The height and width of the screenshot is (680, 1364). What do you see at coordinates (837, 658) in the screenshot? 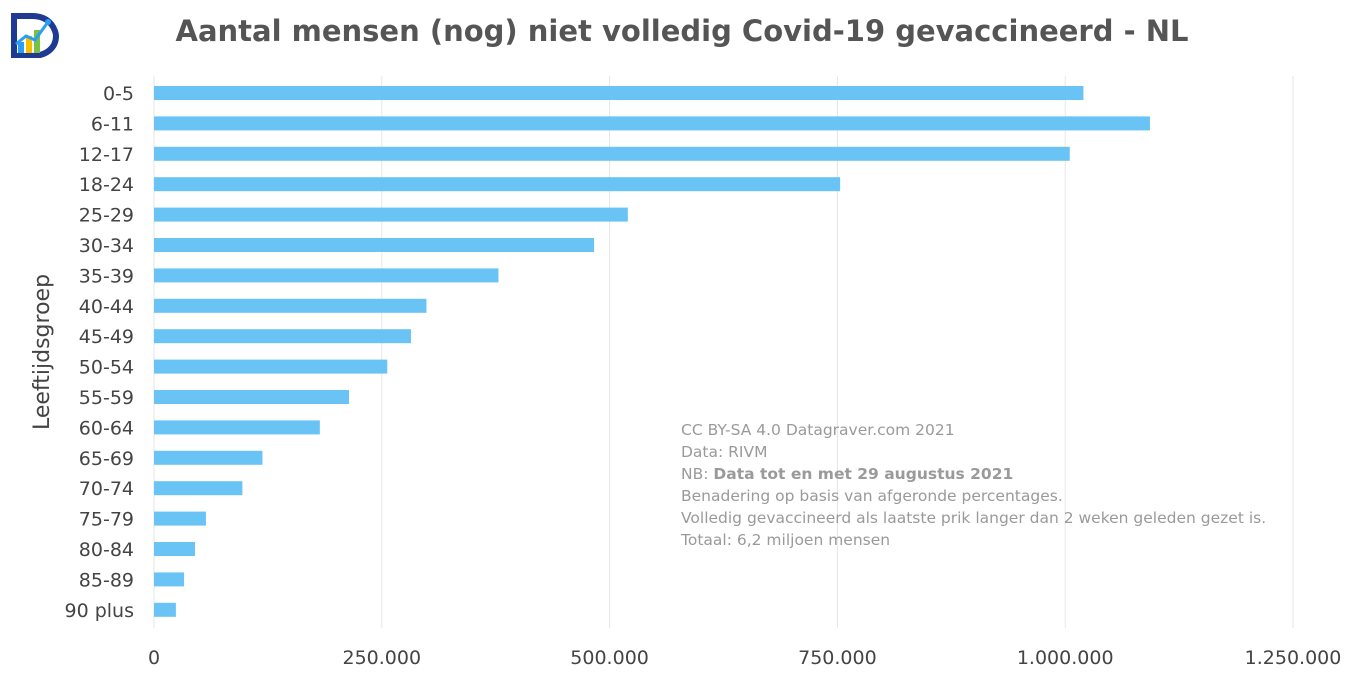
I see `x-tick-label: 750.000` at bounding box center [837, 658].